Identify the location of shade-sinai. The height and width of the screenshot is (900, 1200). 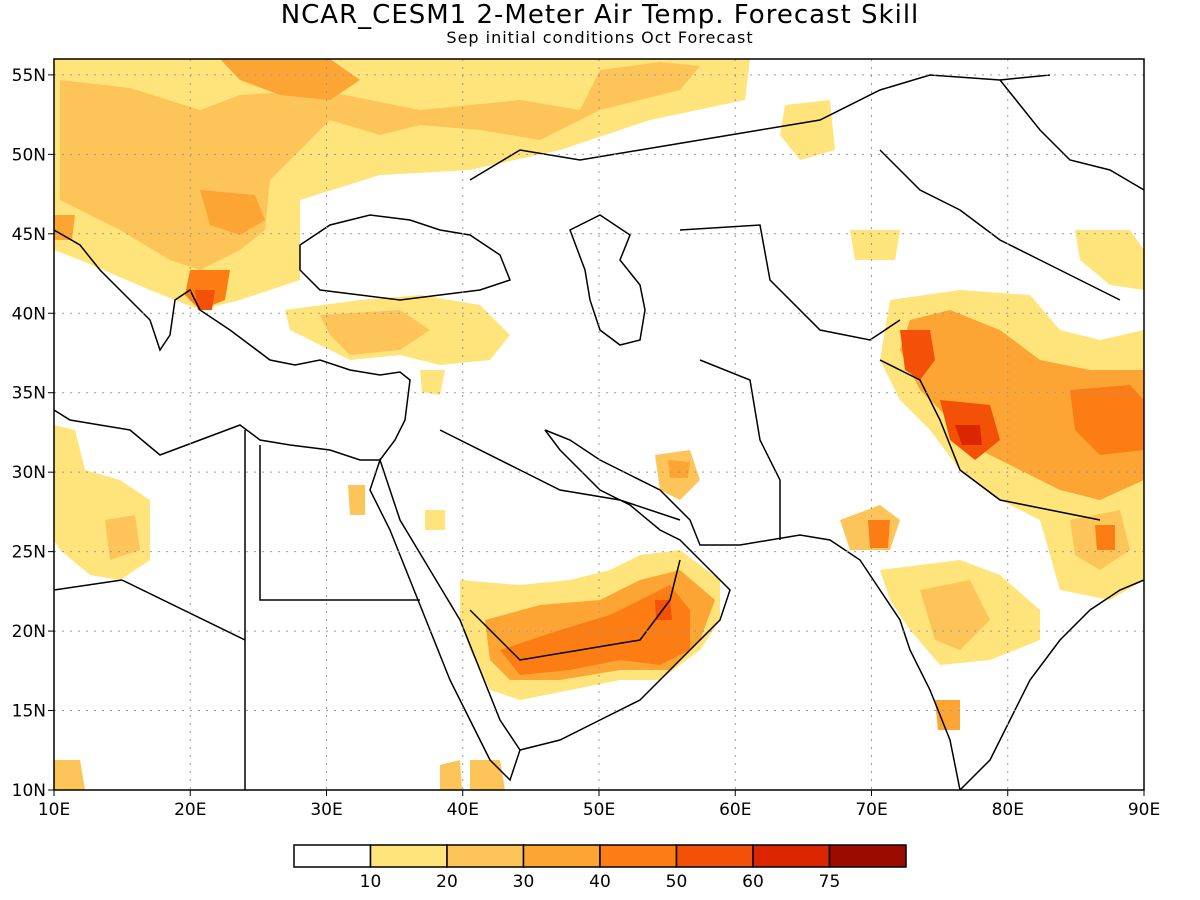
(356, 500).